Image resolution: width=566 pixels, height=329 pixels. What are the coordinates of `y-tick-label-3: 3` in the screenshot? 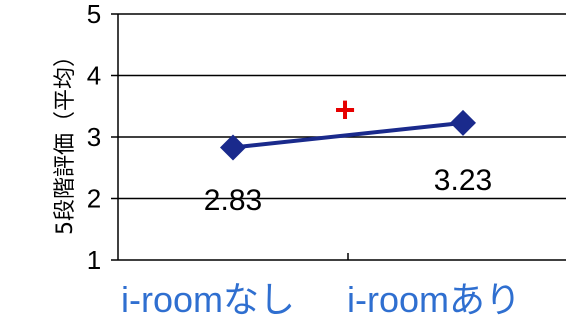 It's located at (94, 137).